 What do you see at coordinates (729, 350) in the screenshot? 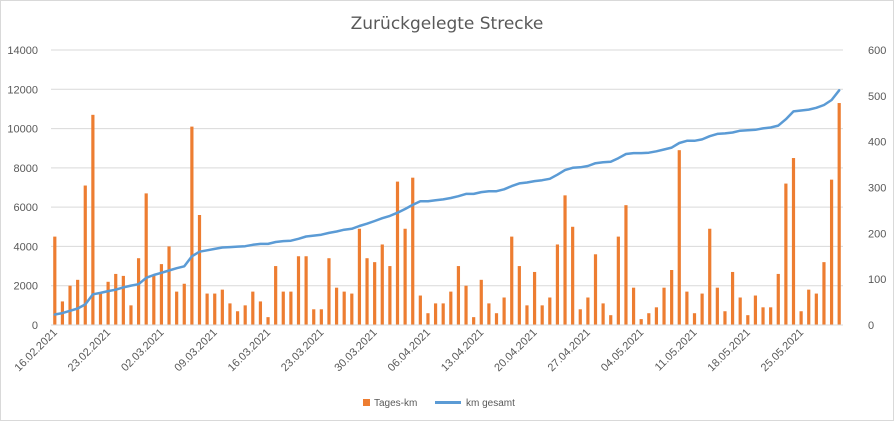
I see `x-tick-label: 18.05.2021` at bounding box center [729, 350].